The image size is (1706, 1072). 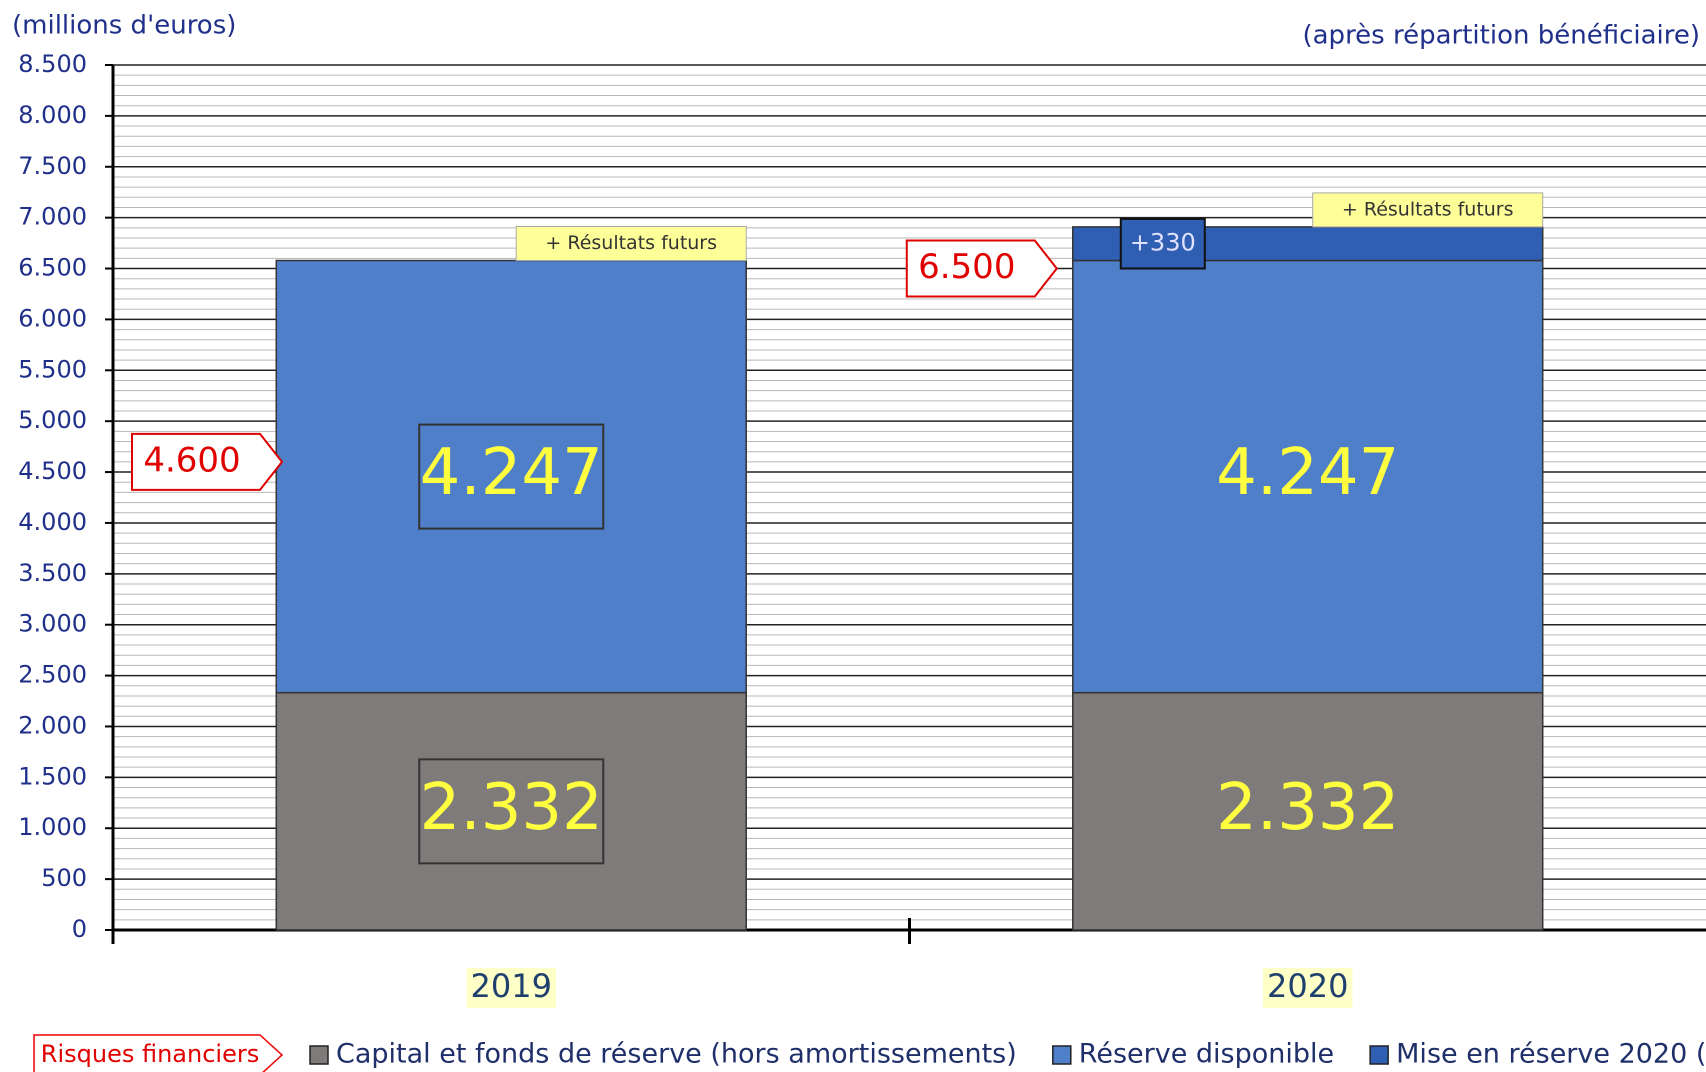 What do you see at coordinates (64, 878) in the screenshot?
I see `y-tick-label: 500` at bounding box center [64, 878].